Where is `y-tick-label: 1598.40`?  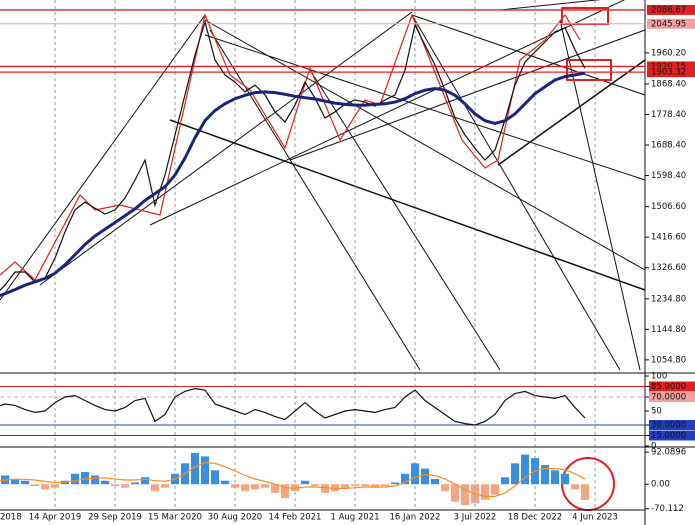 y-tick-label: 1598.40 is located at coordinates (668, 176).